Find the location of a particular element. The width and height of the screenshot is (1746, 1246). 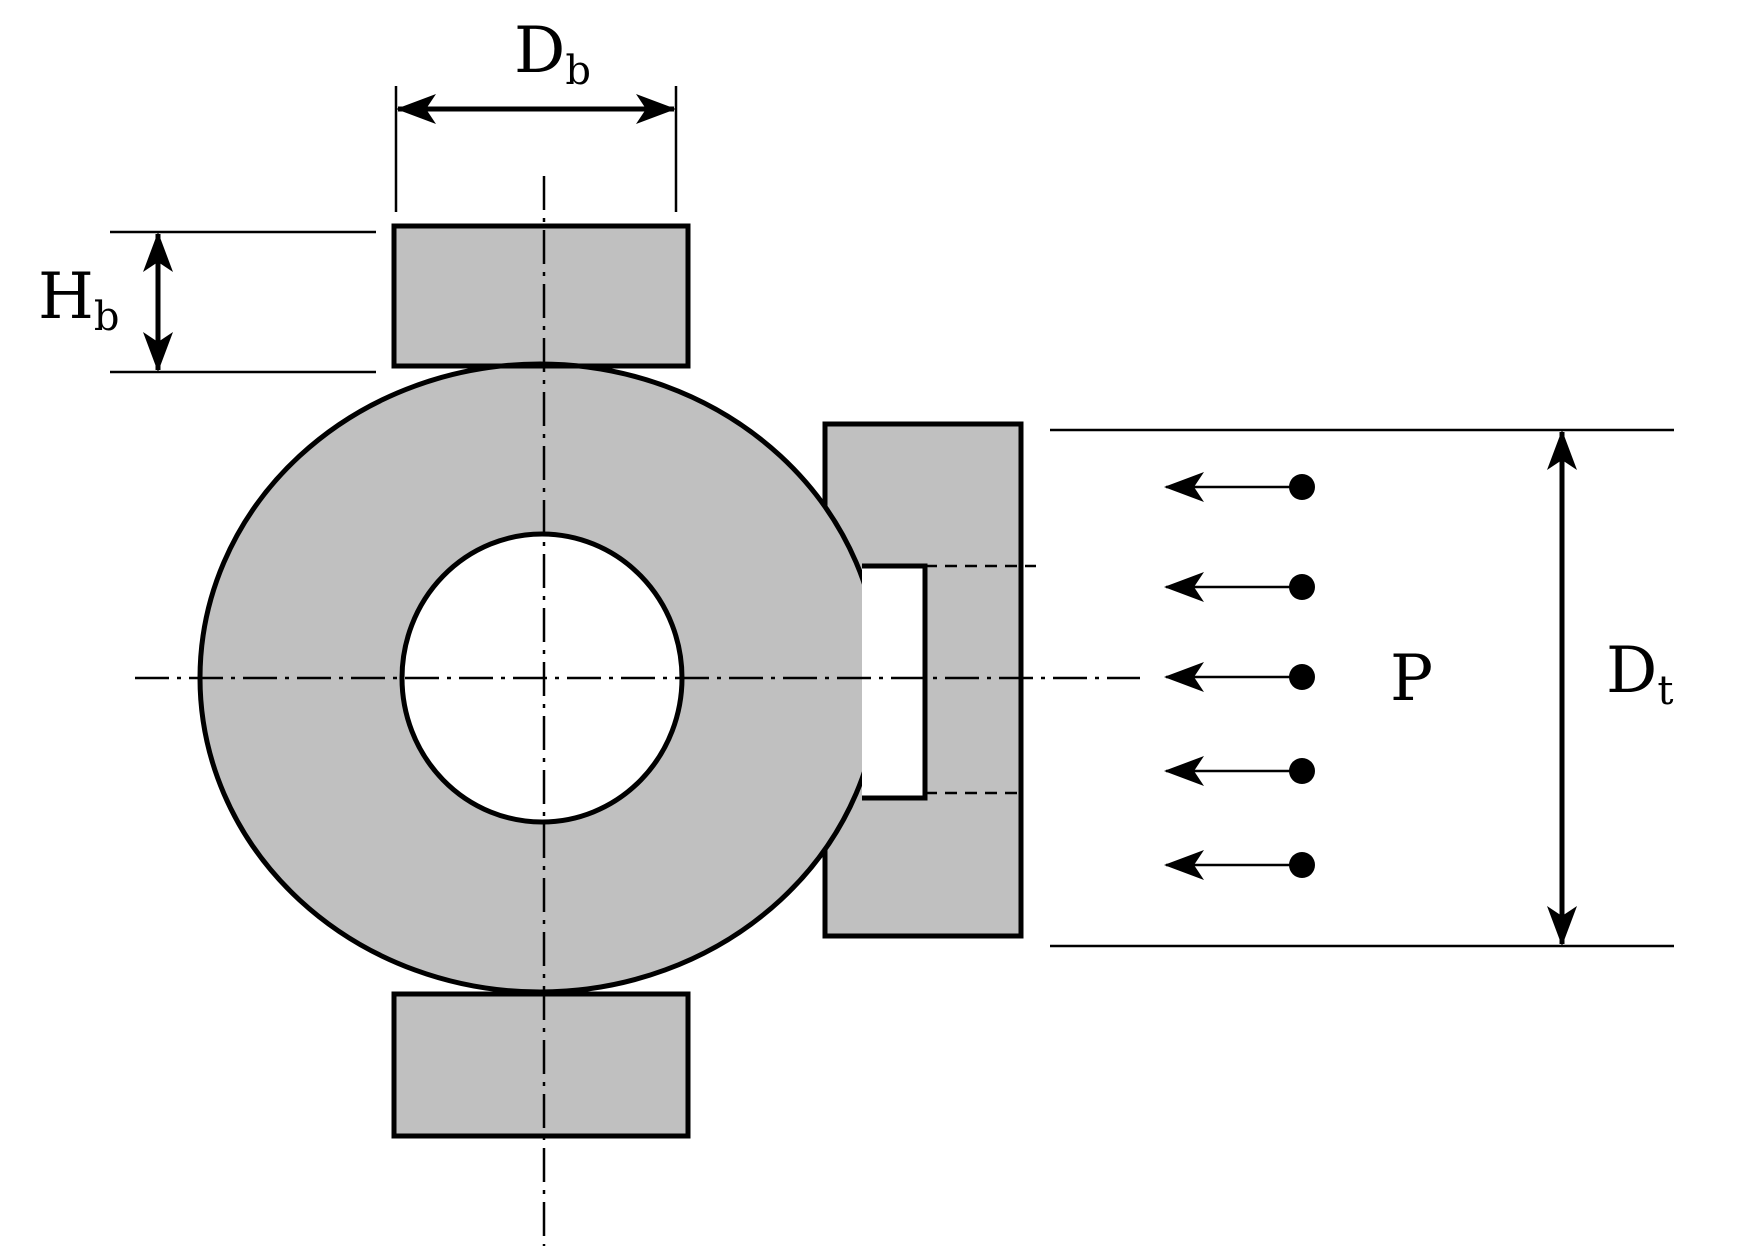

top-block is located at coordinates (541, 296).